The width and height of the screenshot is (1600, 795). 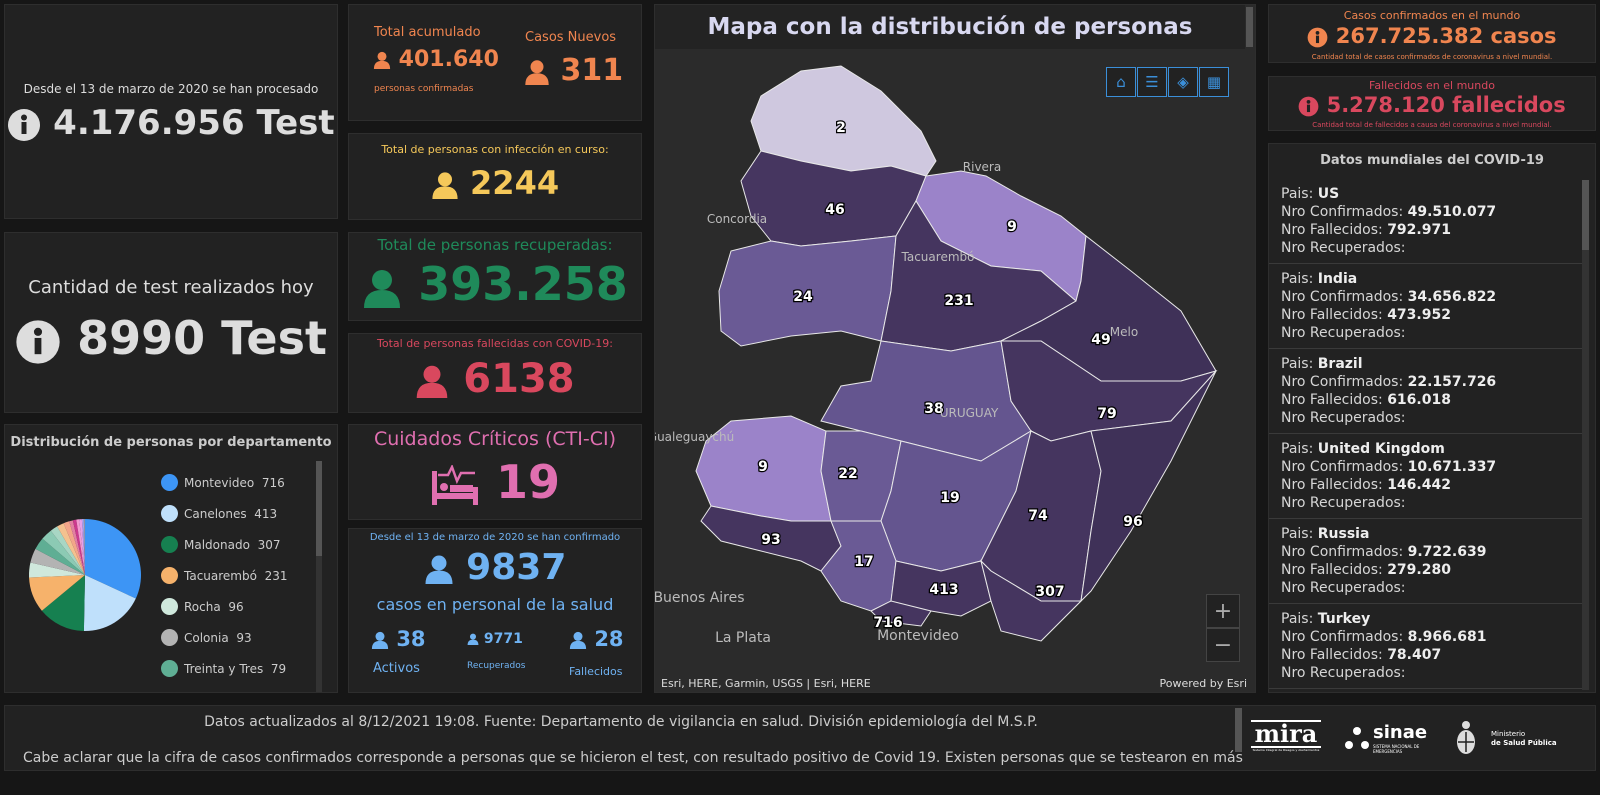 What do you see at coordinates (454, 484) in the screenshot?
I see `hospital-bed-icon` at bounding box center [454, 484].